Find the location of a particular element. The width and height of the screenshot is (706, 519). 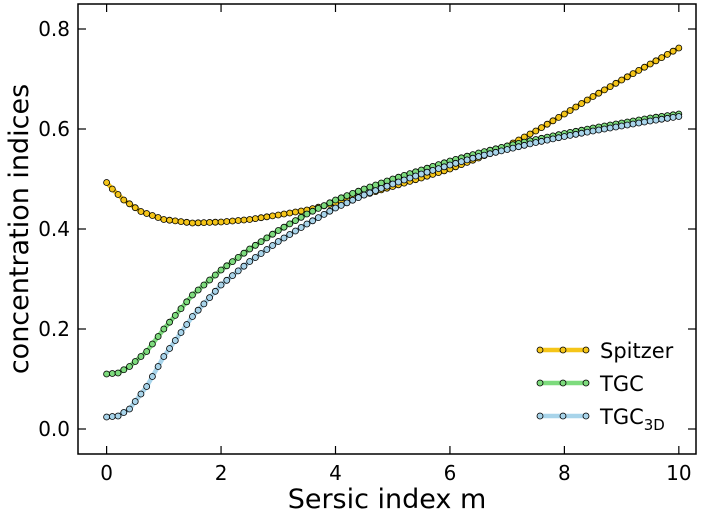

legend-label: TGC is located at coordinates (621, 384).